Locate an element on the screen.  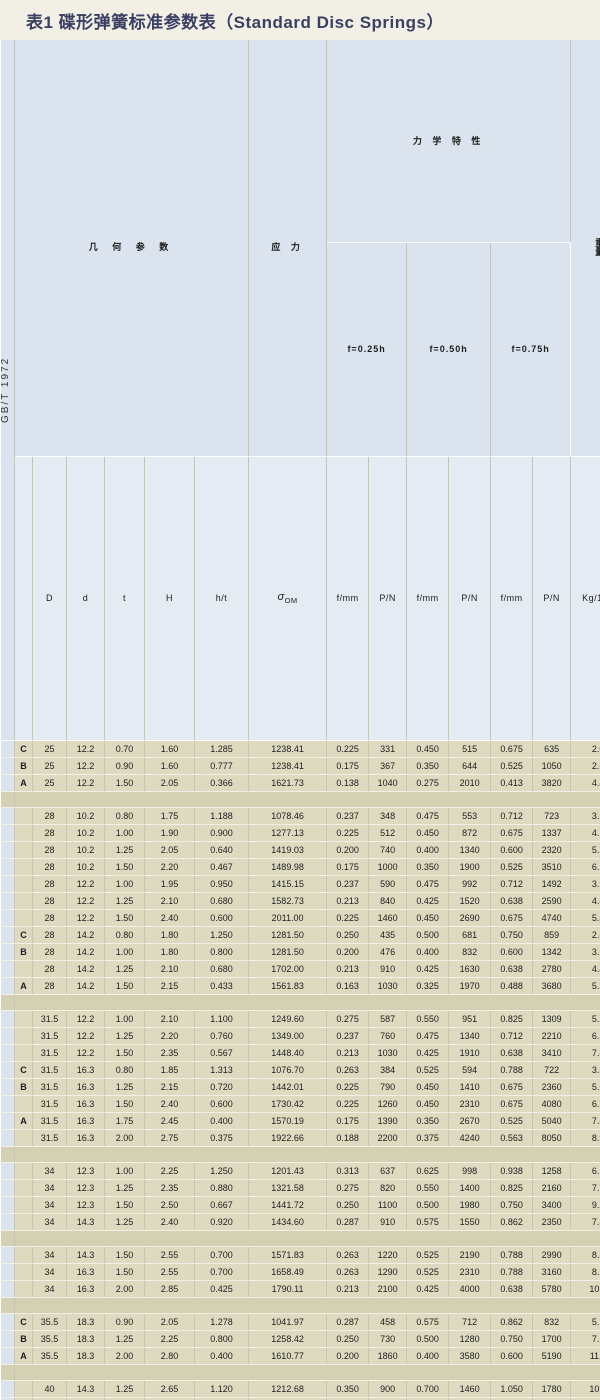
cell-t: 0.80 is located at coordinates (125, 935).